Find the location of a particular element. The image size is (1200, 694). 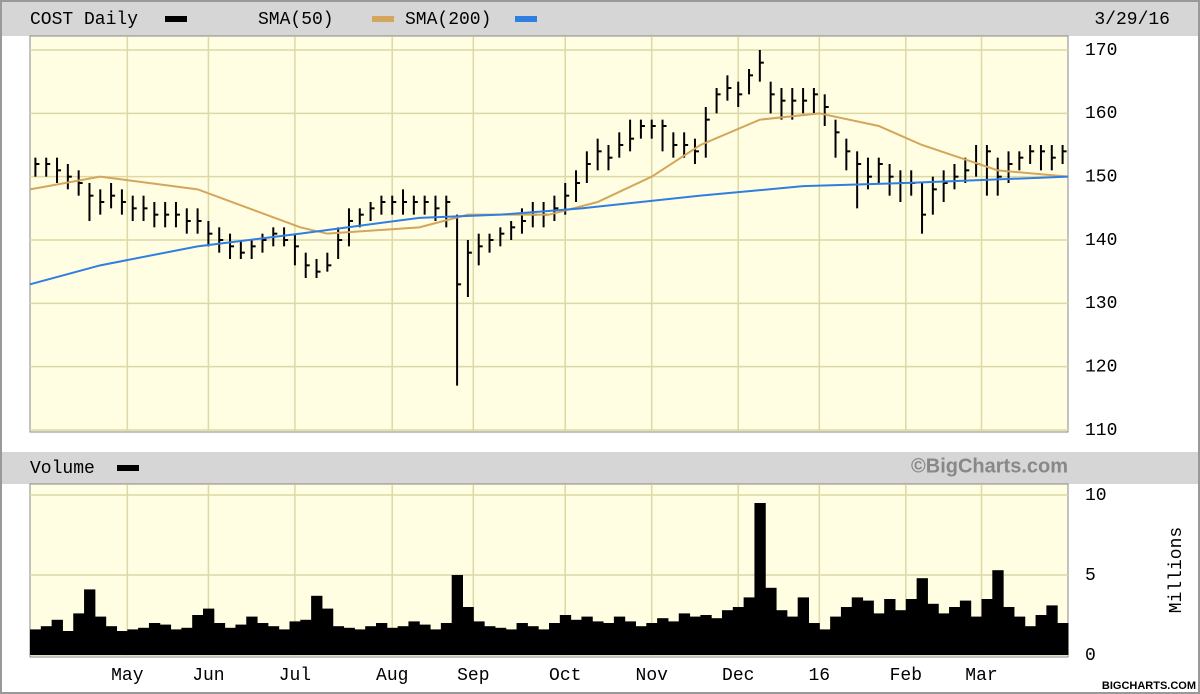

y-tick-label: 150 is located at coordinates (1101, 177).